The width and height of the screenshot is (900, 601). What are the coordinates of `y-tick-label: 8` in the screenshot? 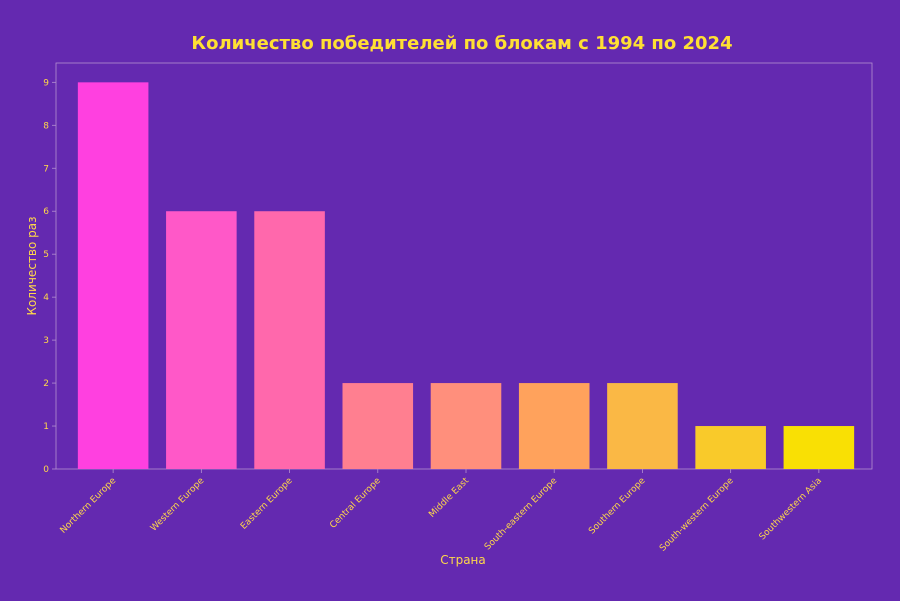 It's located at (46, 126).